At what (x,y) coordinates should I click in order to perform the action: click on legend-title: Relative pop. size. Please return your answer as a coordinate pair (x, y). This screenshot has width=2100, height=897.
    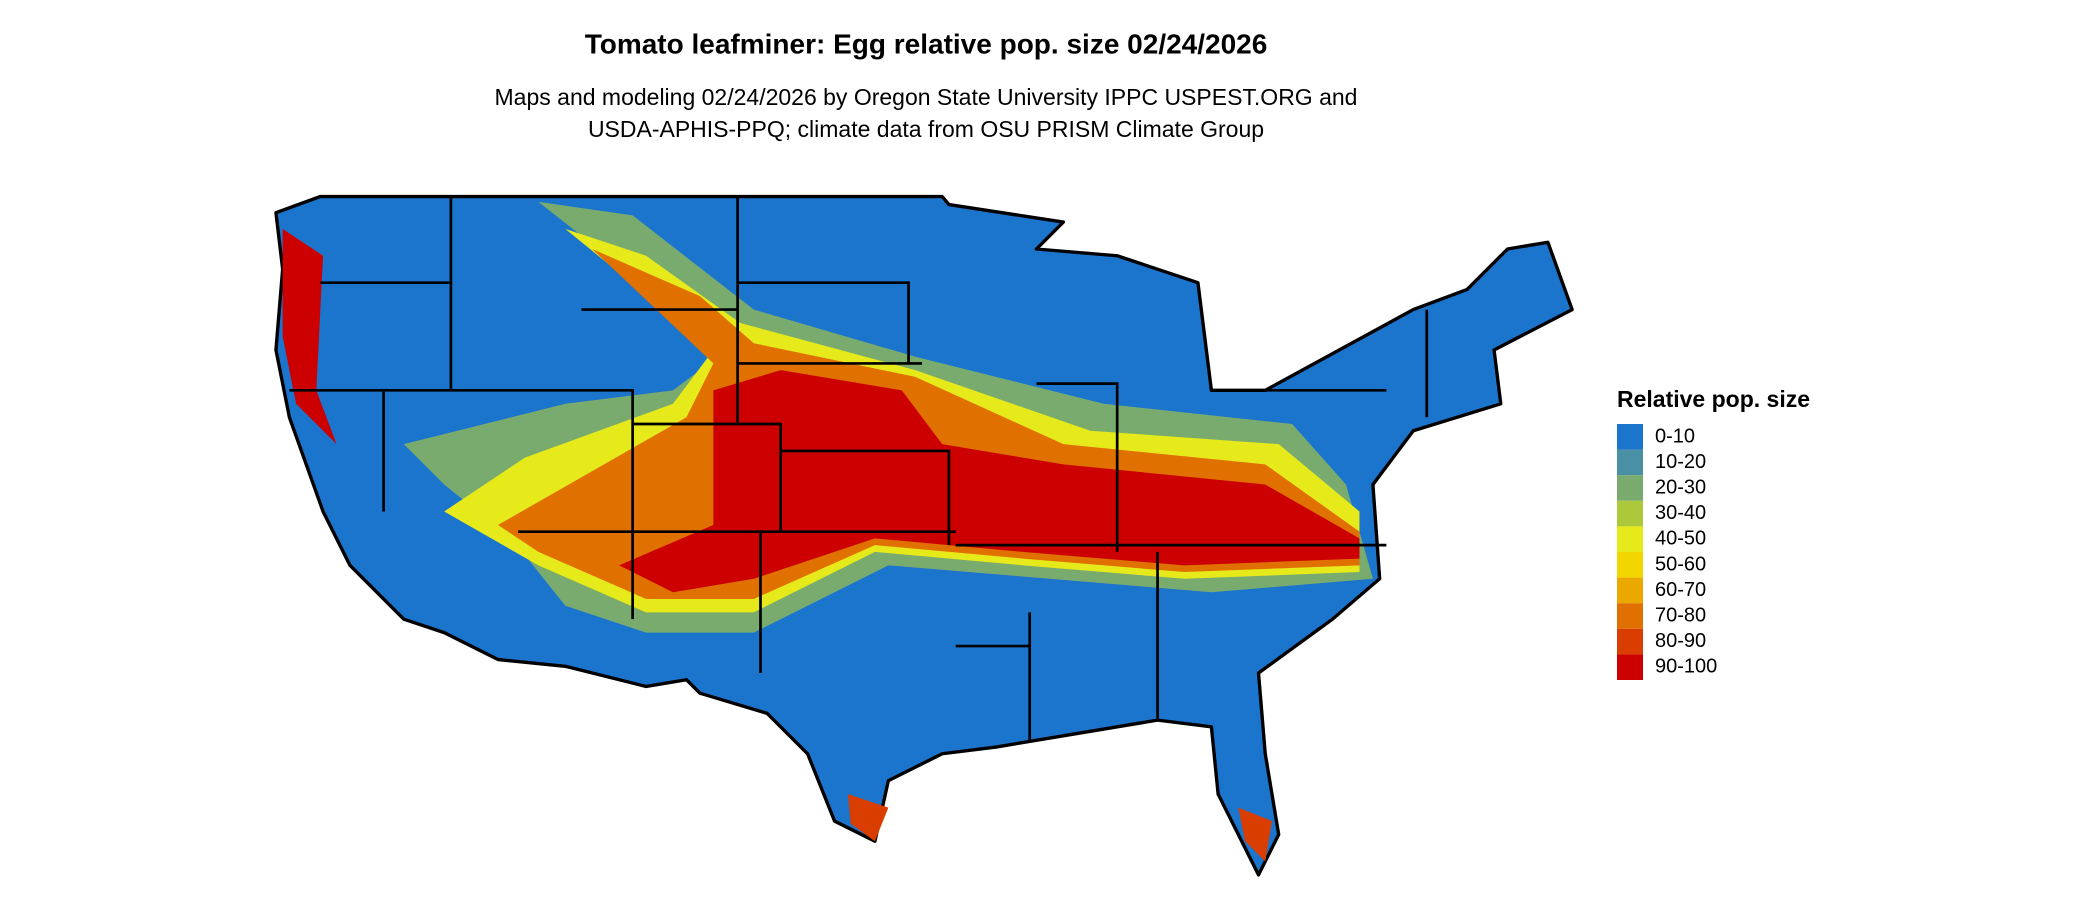
    Looking at the image, I should click on (1713, 399).